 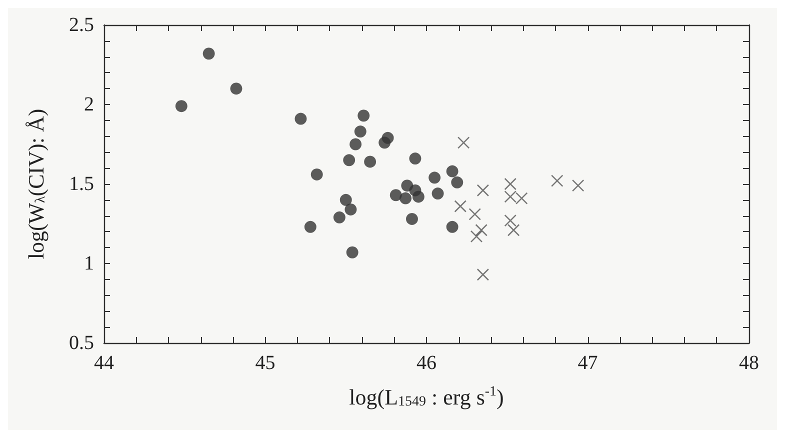 I want to click on x-tick-label: 46, so click(x=426, y=363).